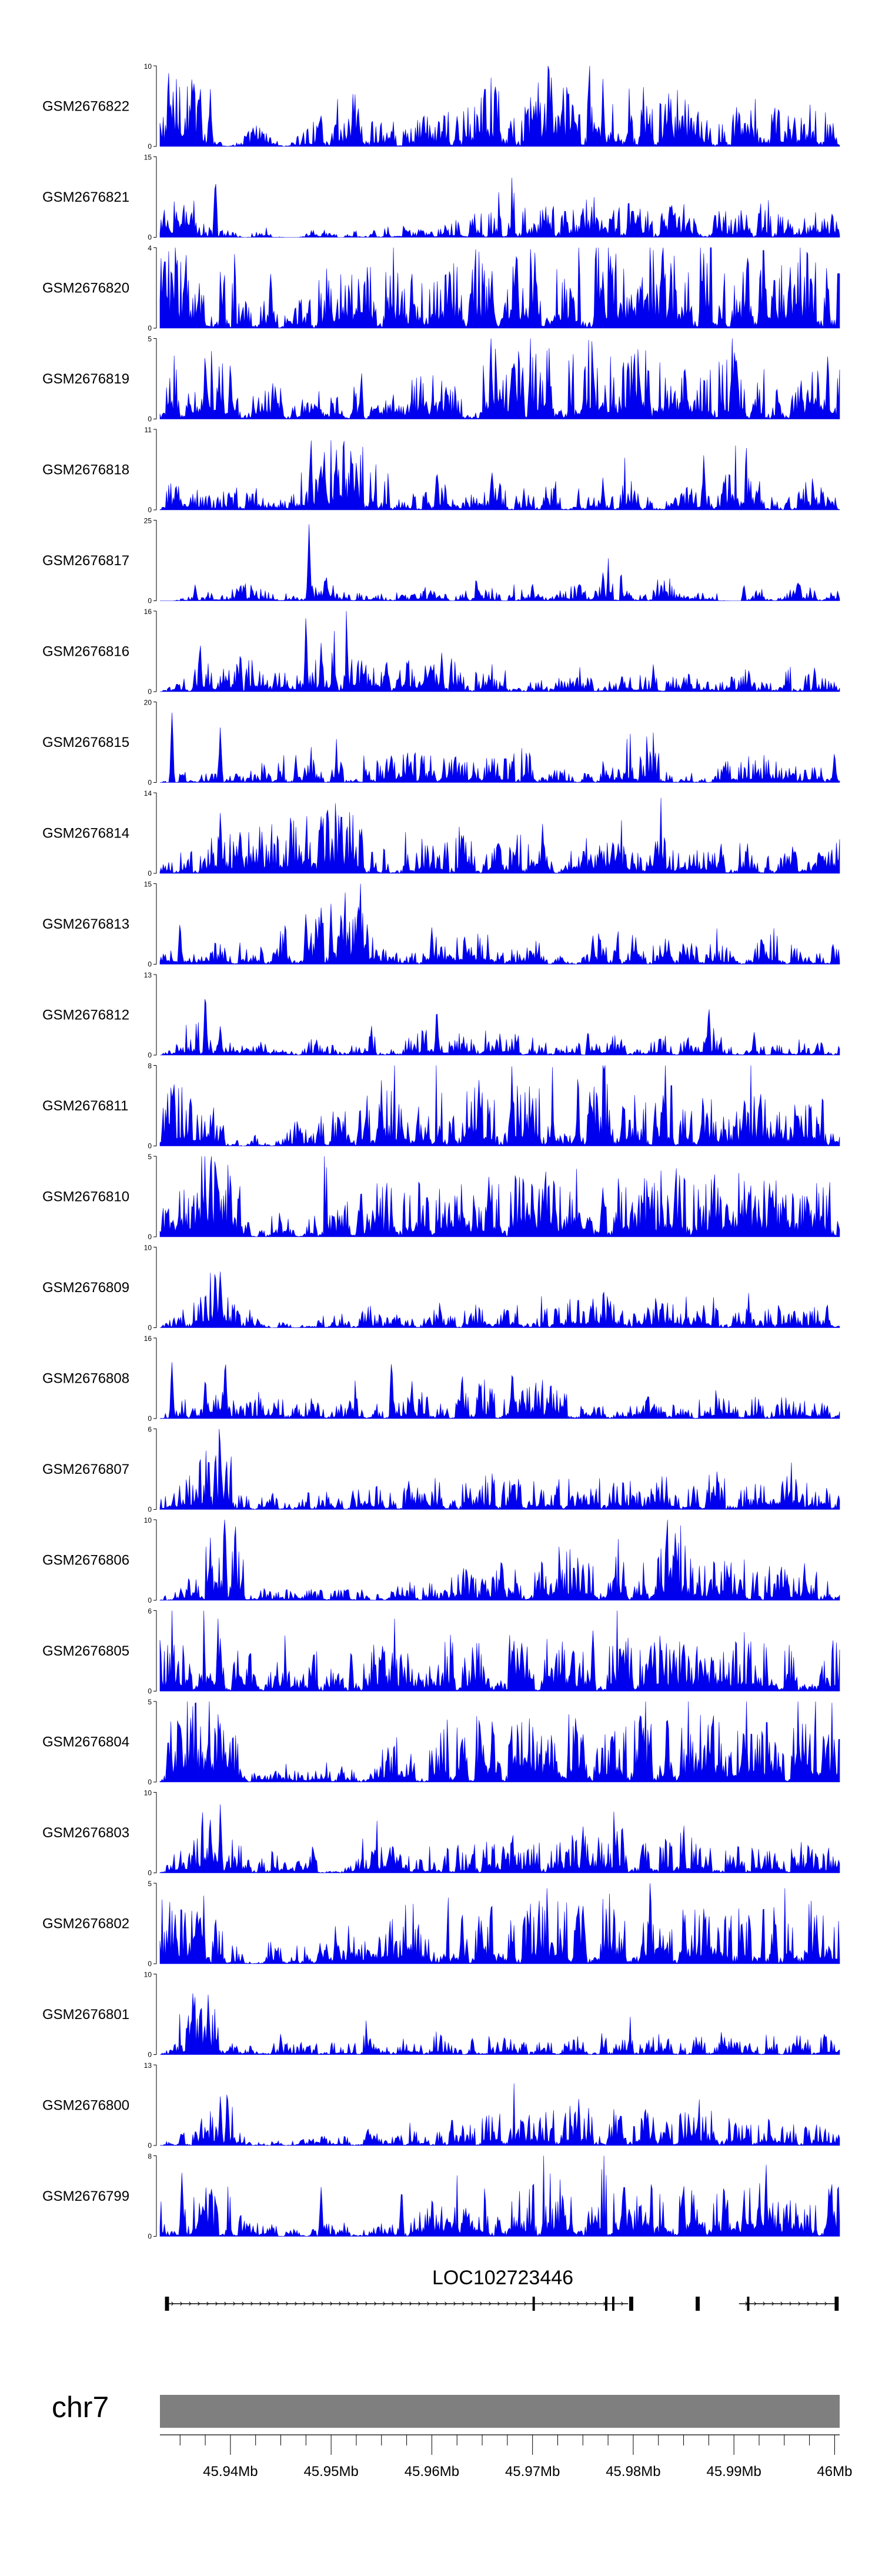 The height and width of the screenshot is (2576, 882). What do you see at coordinates (85, 2196) in the screenshot?
I see `track-label: GSM2676799` at bounding box center [85, 2196].